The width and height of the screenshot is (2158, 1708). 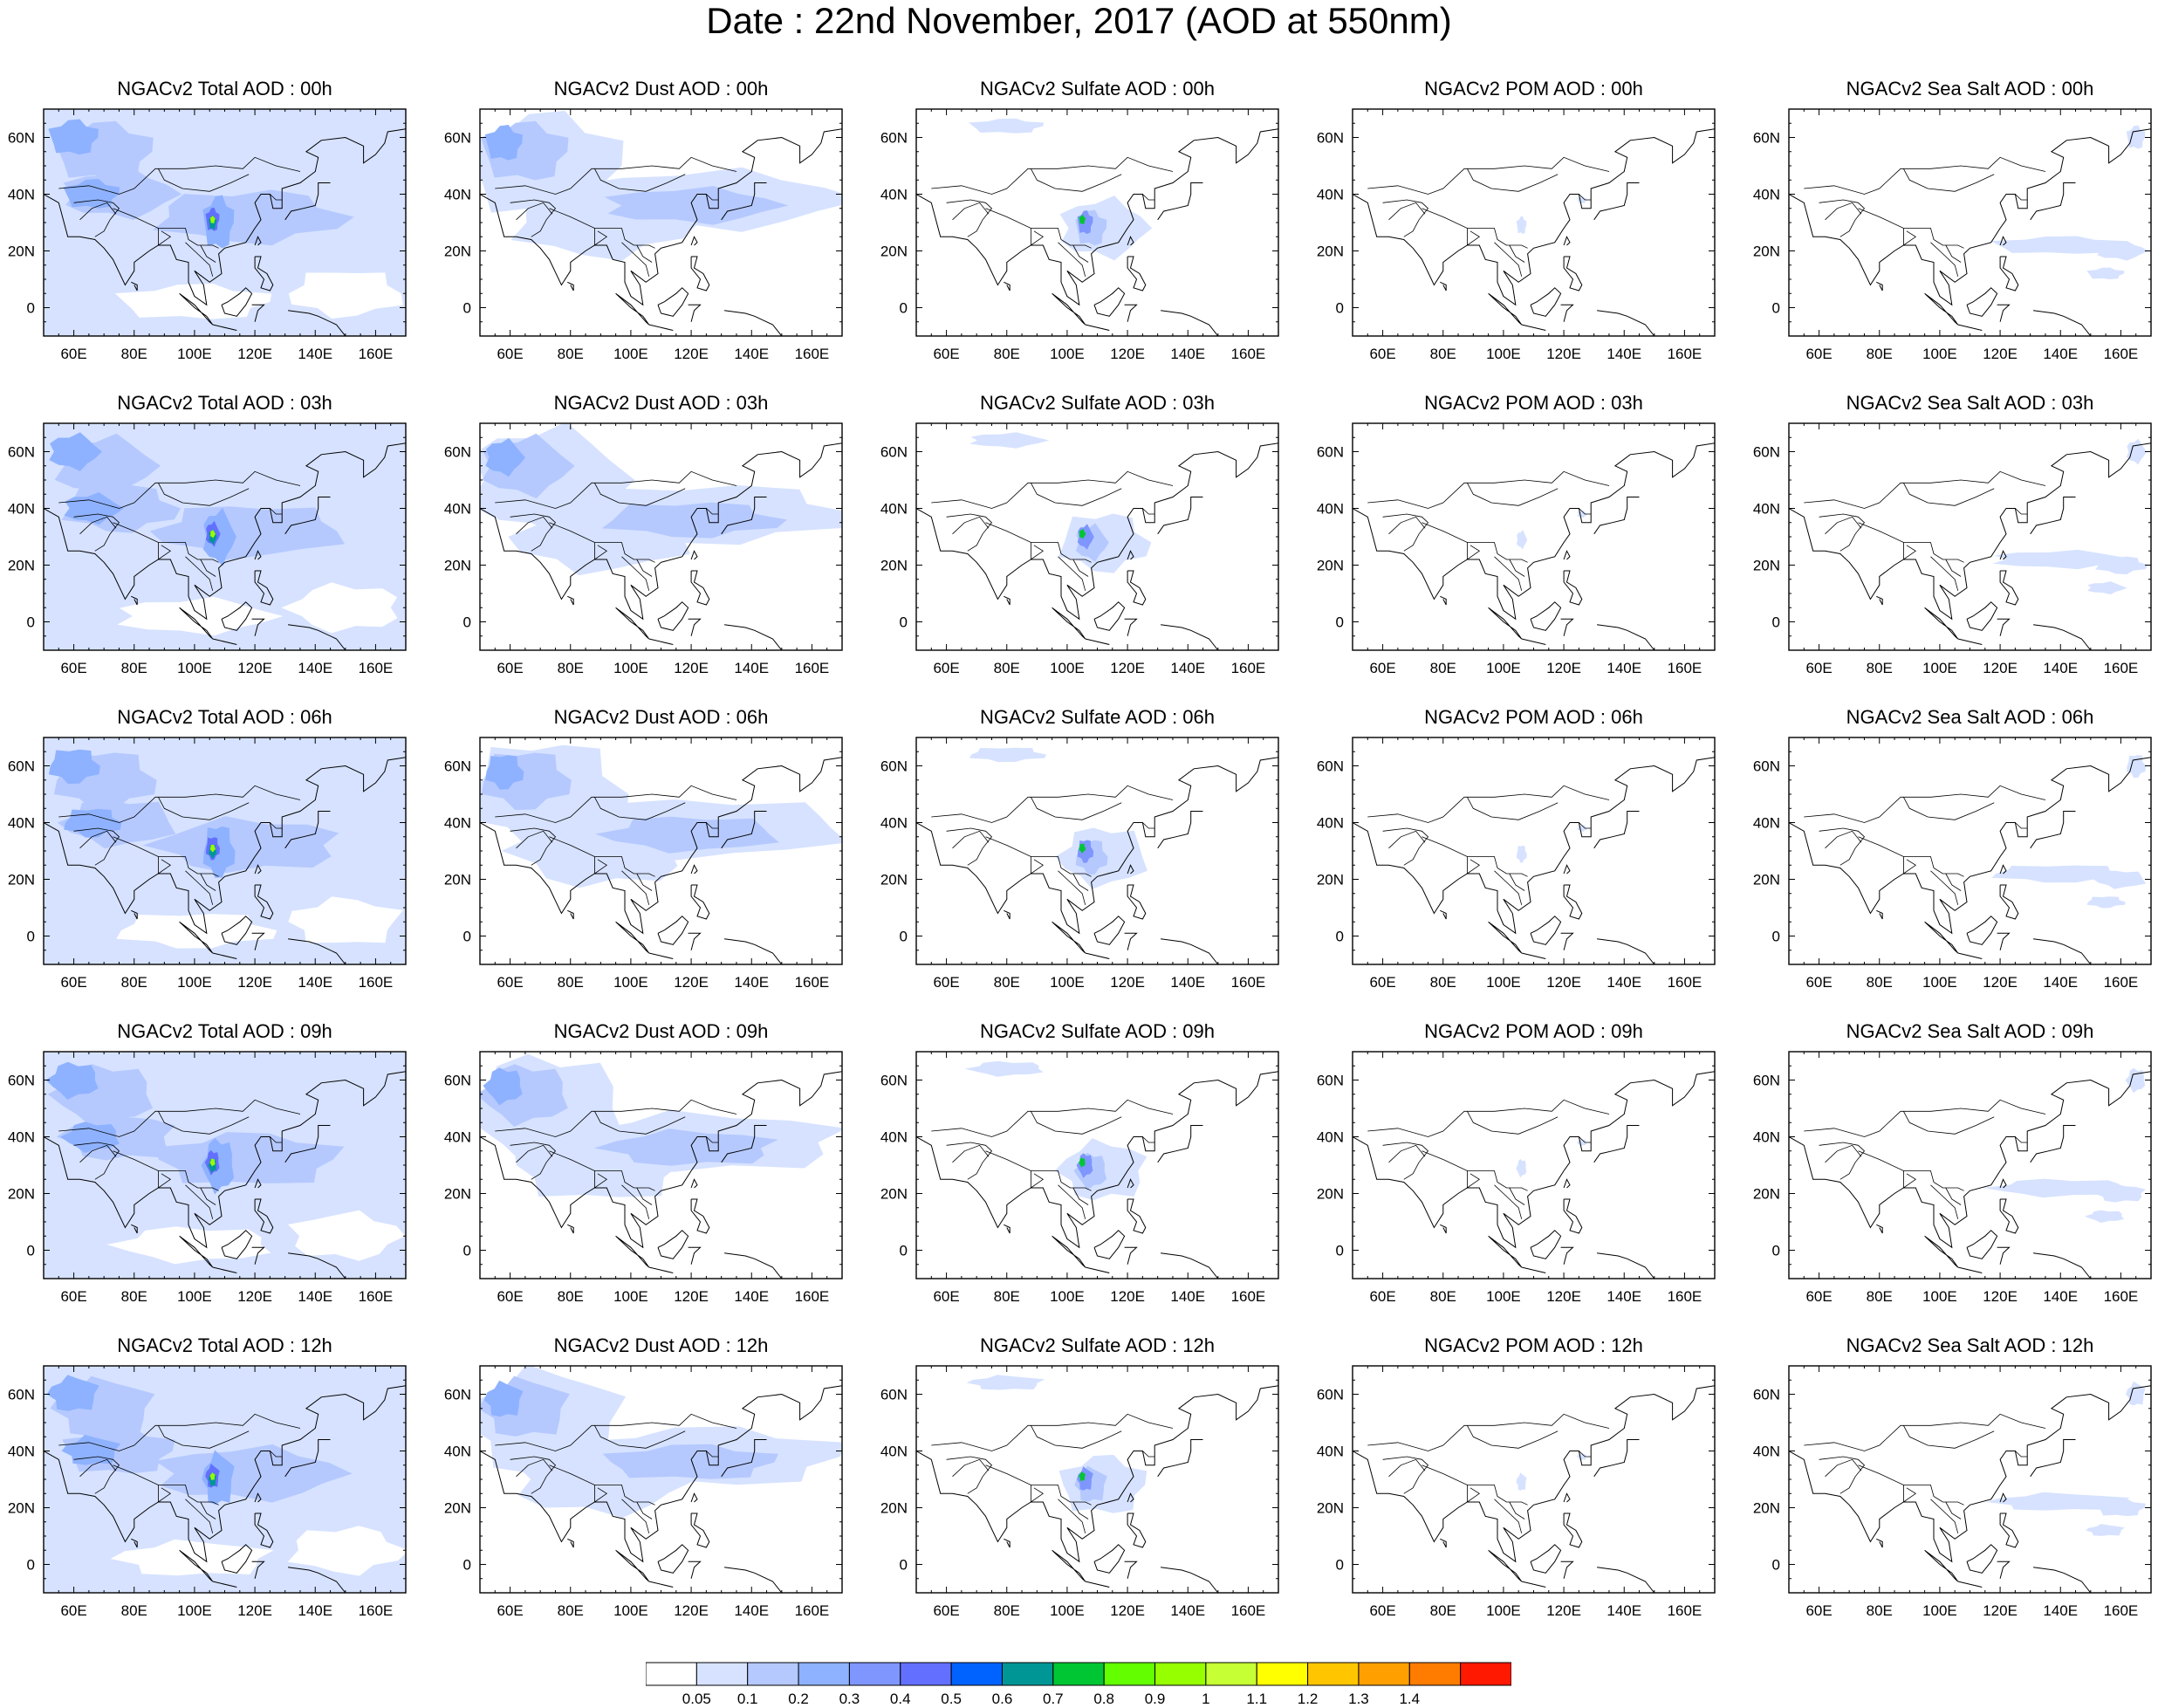 I want to click on panel-title: NGACv2 Sulfate AOD : 12h, so click(x=1097, y=1345).